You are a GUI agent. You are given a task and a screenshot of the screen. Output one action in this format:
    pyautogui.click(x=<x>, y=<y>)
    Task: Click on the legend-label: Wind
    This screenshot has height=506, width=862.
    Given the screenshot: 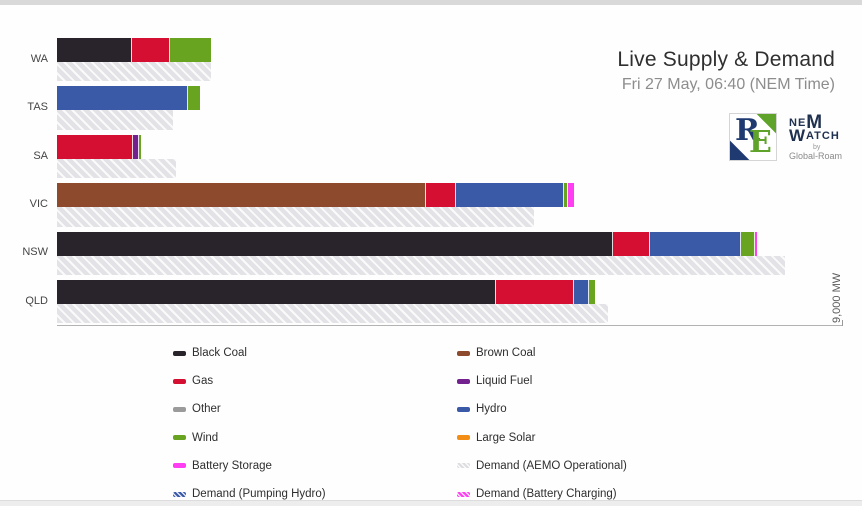 What is the action you would take?
    pyautogui.click(x=205, y=437)
    